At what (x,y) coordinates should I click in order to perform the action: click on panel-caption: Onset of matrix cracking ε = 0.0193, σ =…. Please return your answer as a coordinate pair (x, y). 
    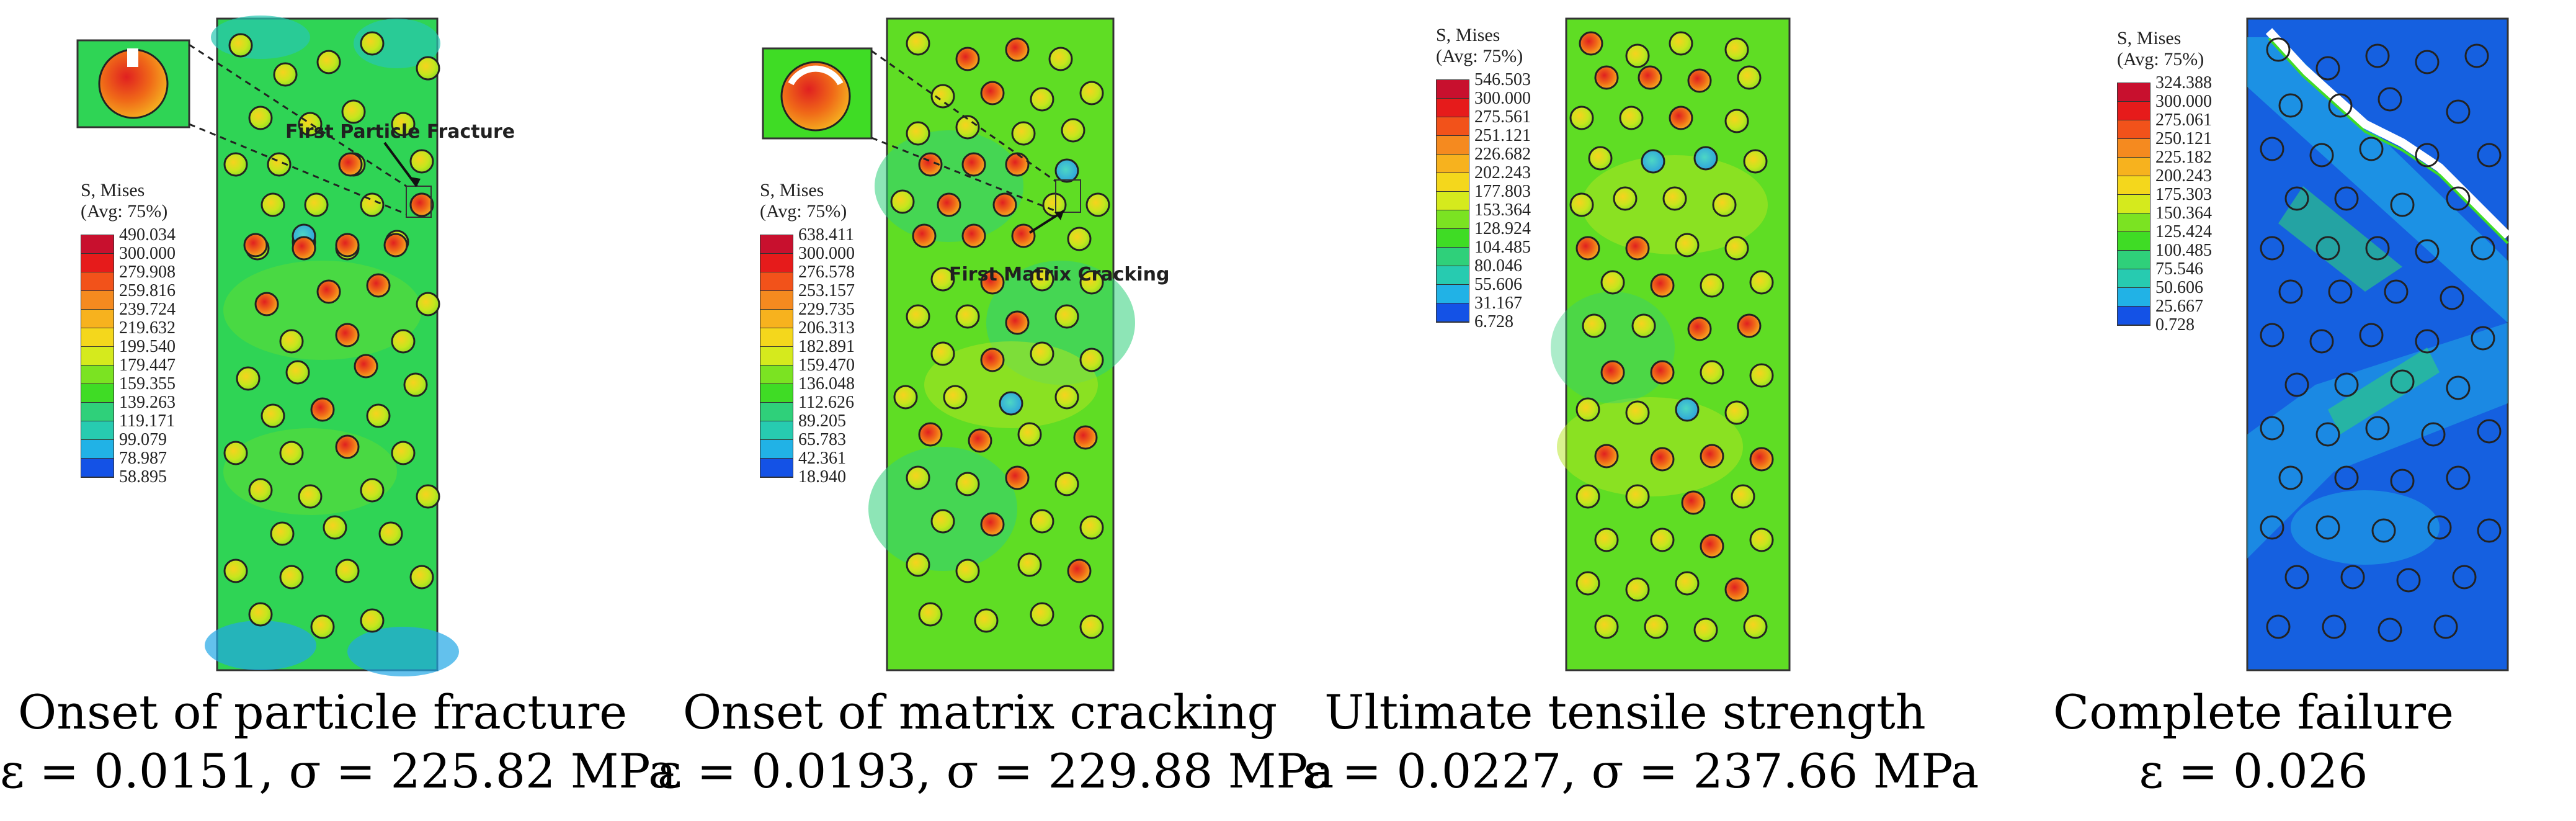
    Looking at the image, I should click on (996, 742).